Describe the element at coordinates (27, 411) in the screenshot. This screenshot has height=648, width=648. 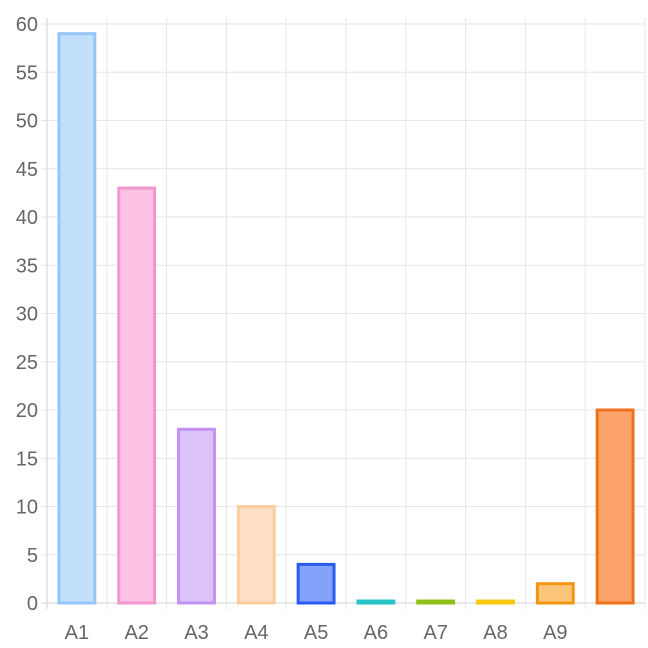
I see `y-tick-label: 20` at that location.